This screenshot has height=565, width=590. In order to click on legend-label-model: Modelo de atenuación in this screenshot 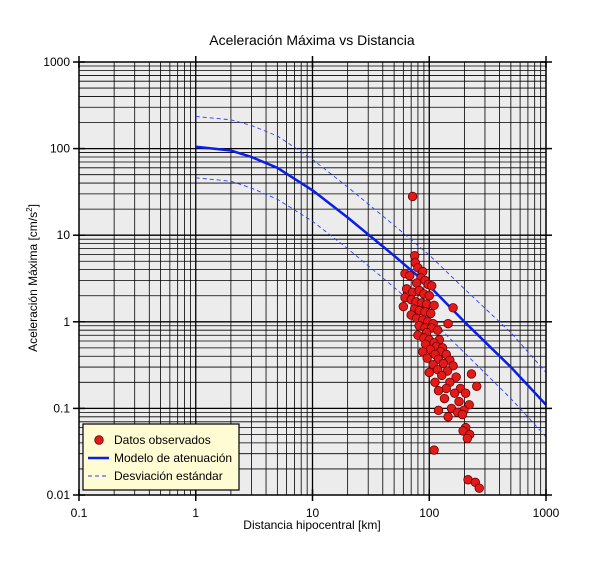, I will do `click(173, 458)`.